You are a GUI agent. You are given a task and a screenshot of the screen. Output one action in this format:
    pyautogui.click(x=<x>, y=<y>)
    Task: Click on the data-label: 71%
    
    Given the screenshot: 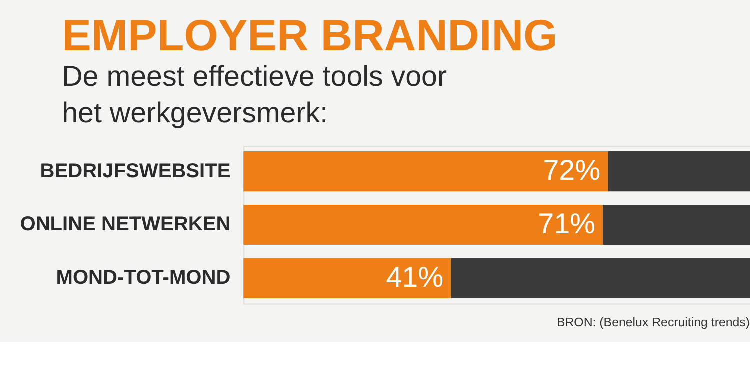 What is the action you would take?
    pyautogui.click(x=567, y=224)
    